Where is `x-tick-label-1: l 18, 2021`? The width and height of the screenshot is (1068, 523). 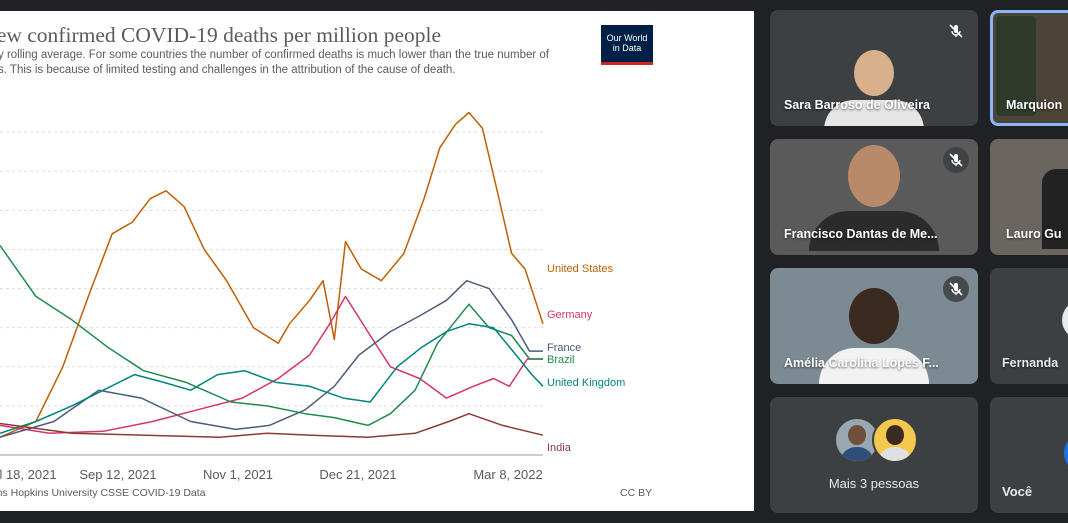 x-tick-label-1: l 18, 2021 is located at coordinates (28, 474).